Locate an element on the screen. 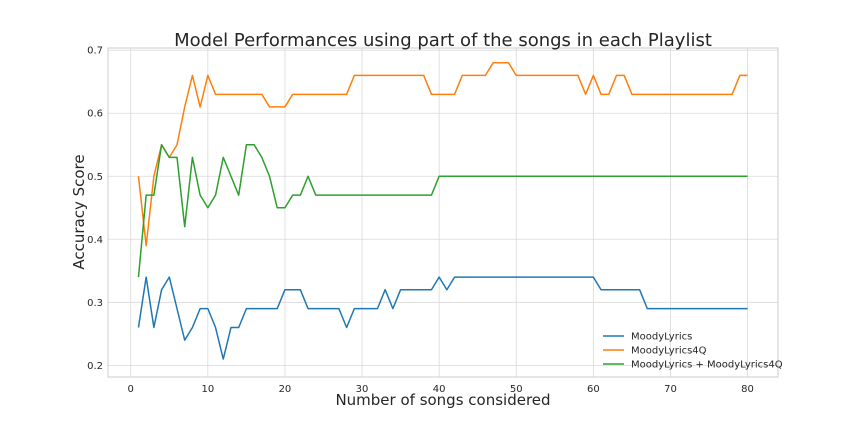 The width and height of the screenshot is (864, 436). legend-label-combined: MoodyLyrics + MoodyLyrics4Q is located at coordinates (707, 365).